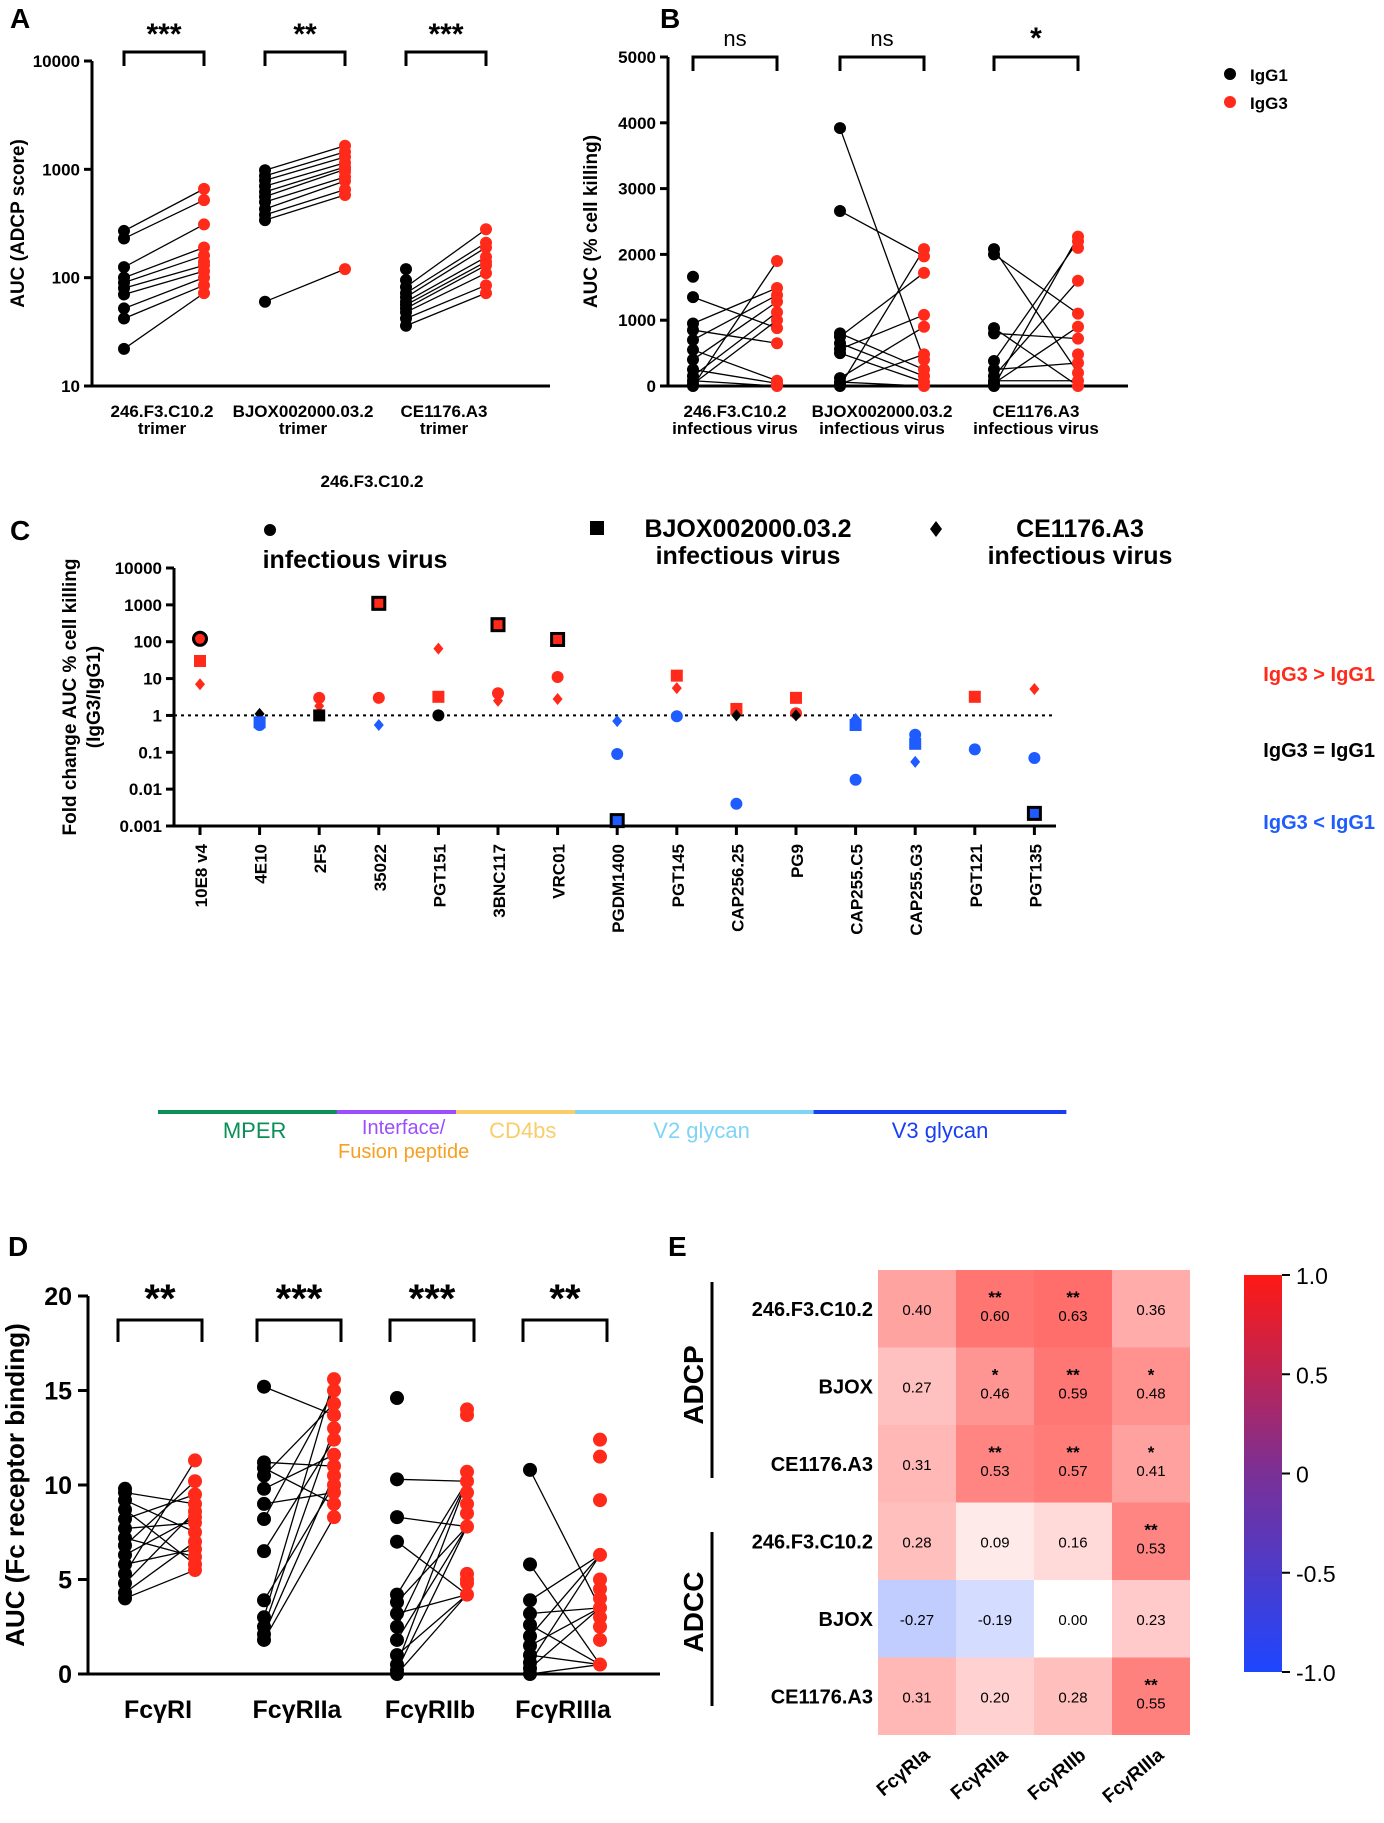 This screenshot has height=1823, width=1384. Describe the element at coordinates (1150, 1620) in the screenshot. I see `heatmap-cell-value: 0.23` at that location.